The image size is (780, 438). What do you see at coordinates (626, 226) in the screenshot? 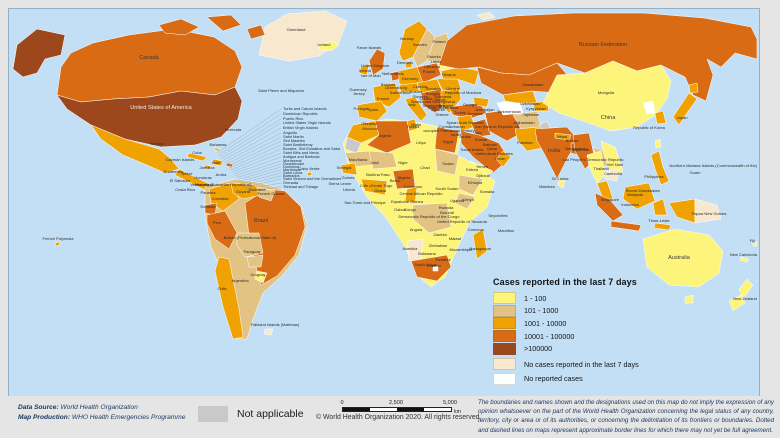
I see `shape-java` at bounding box center [626, 226].